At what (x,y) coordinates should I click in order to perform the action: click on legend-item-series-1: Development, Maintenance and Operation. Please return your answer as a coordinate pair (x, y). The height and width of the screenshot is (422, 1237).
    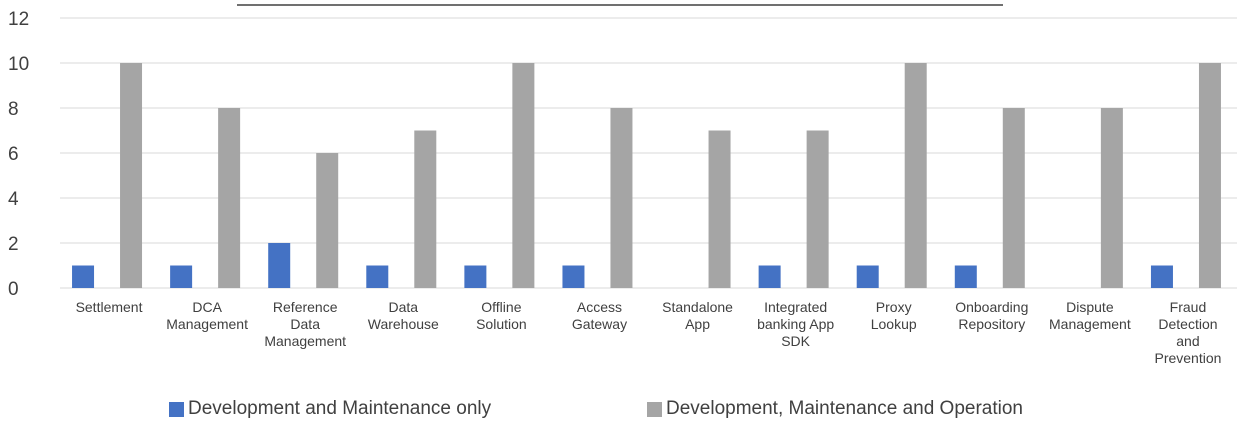
    Looking at the image, I should click on (835, 409).